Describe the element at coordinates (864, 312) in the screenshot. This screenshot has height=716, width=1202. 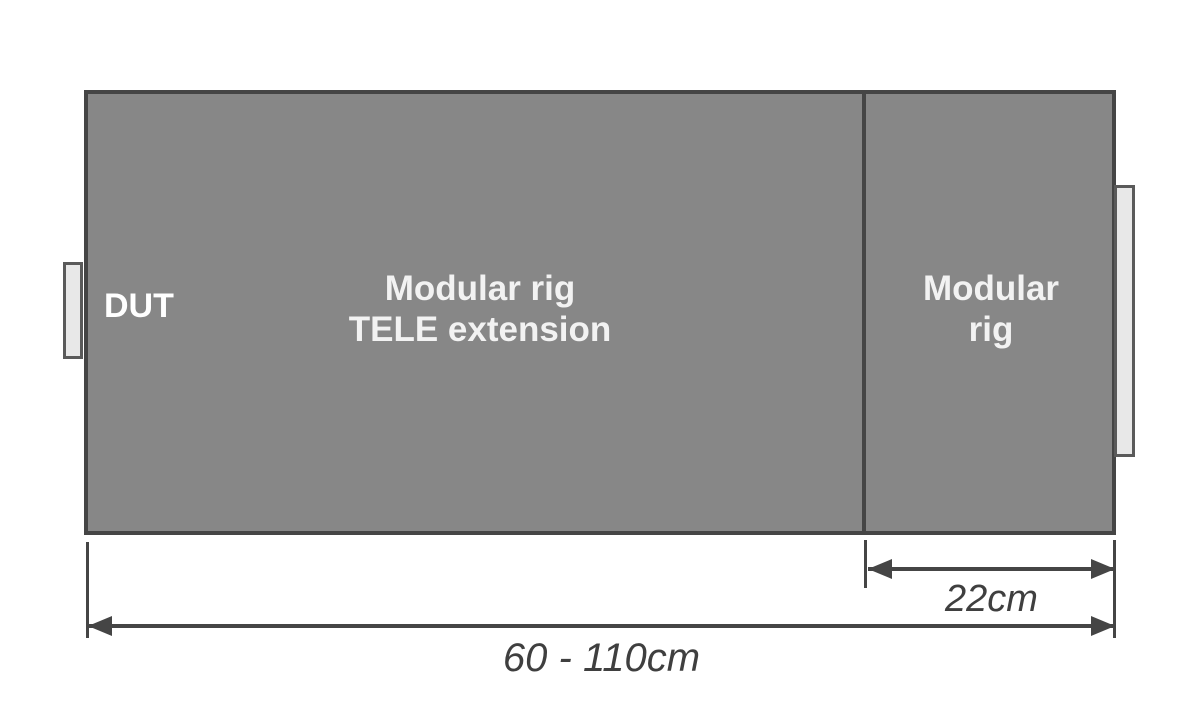
I see `rig-section-divider` at that location.